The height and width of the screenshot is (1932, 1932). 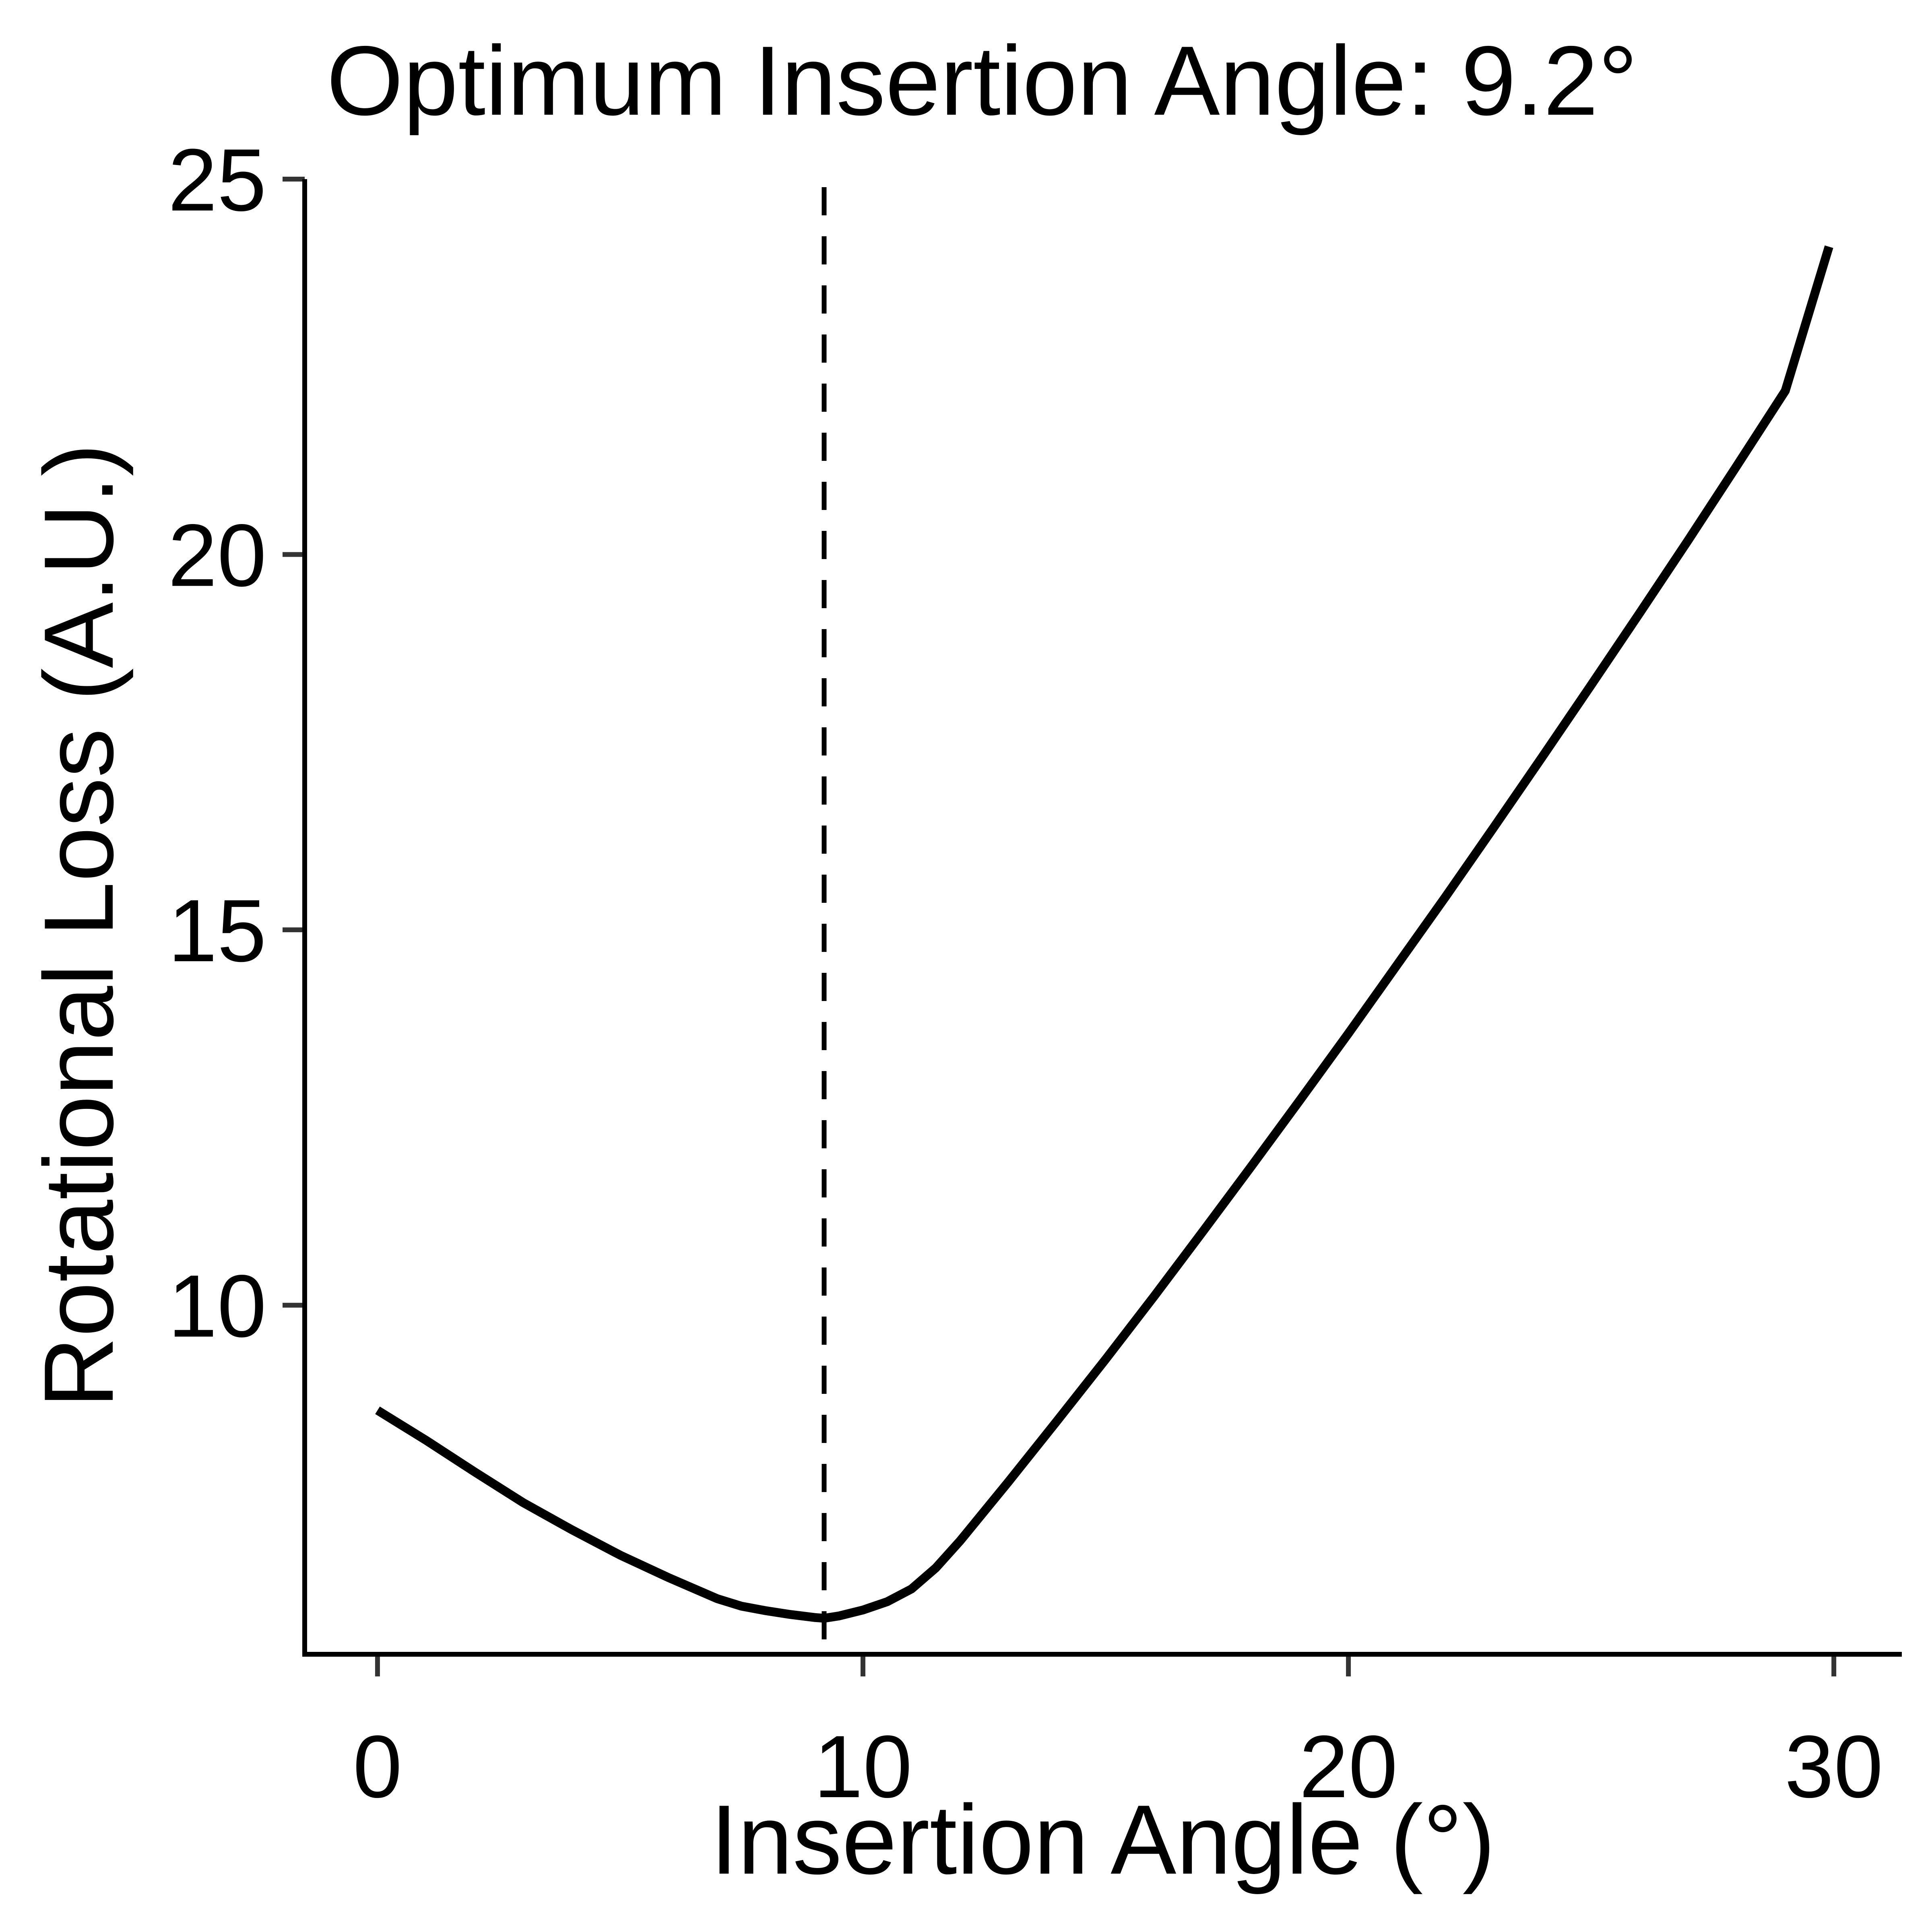 What do you see at coordinates (1348, 1767) in the screenshot?
I see `x-tick-label: 20` at bounding box center [1348, 1767].